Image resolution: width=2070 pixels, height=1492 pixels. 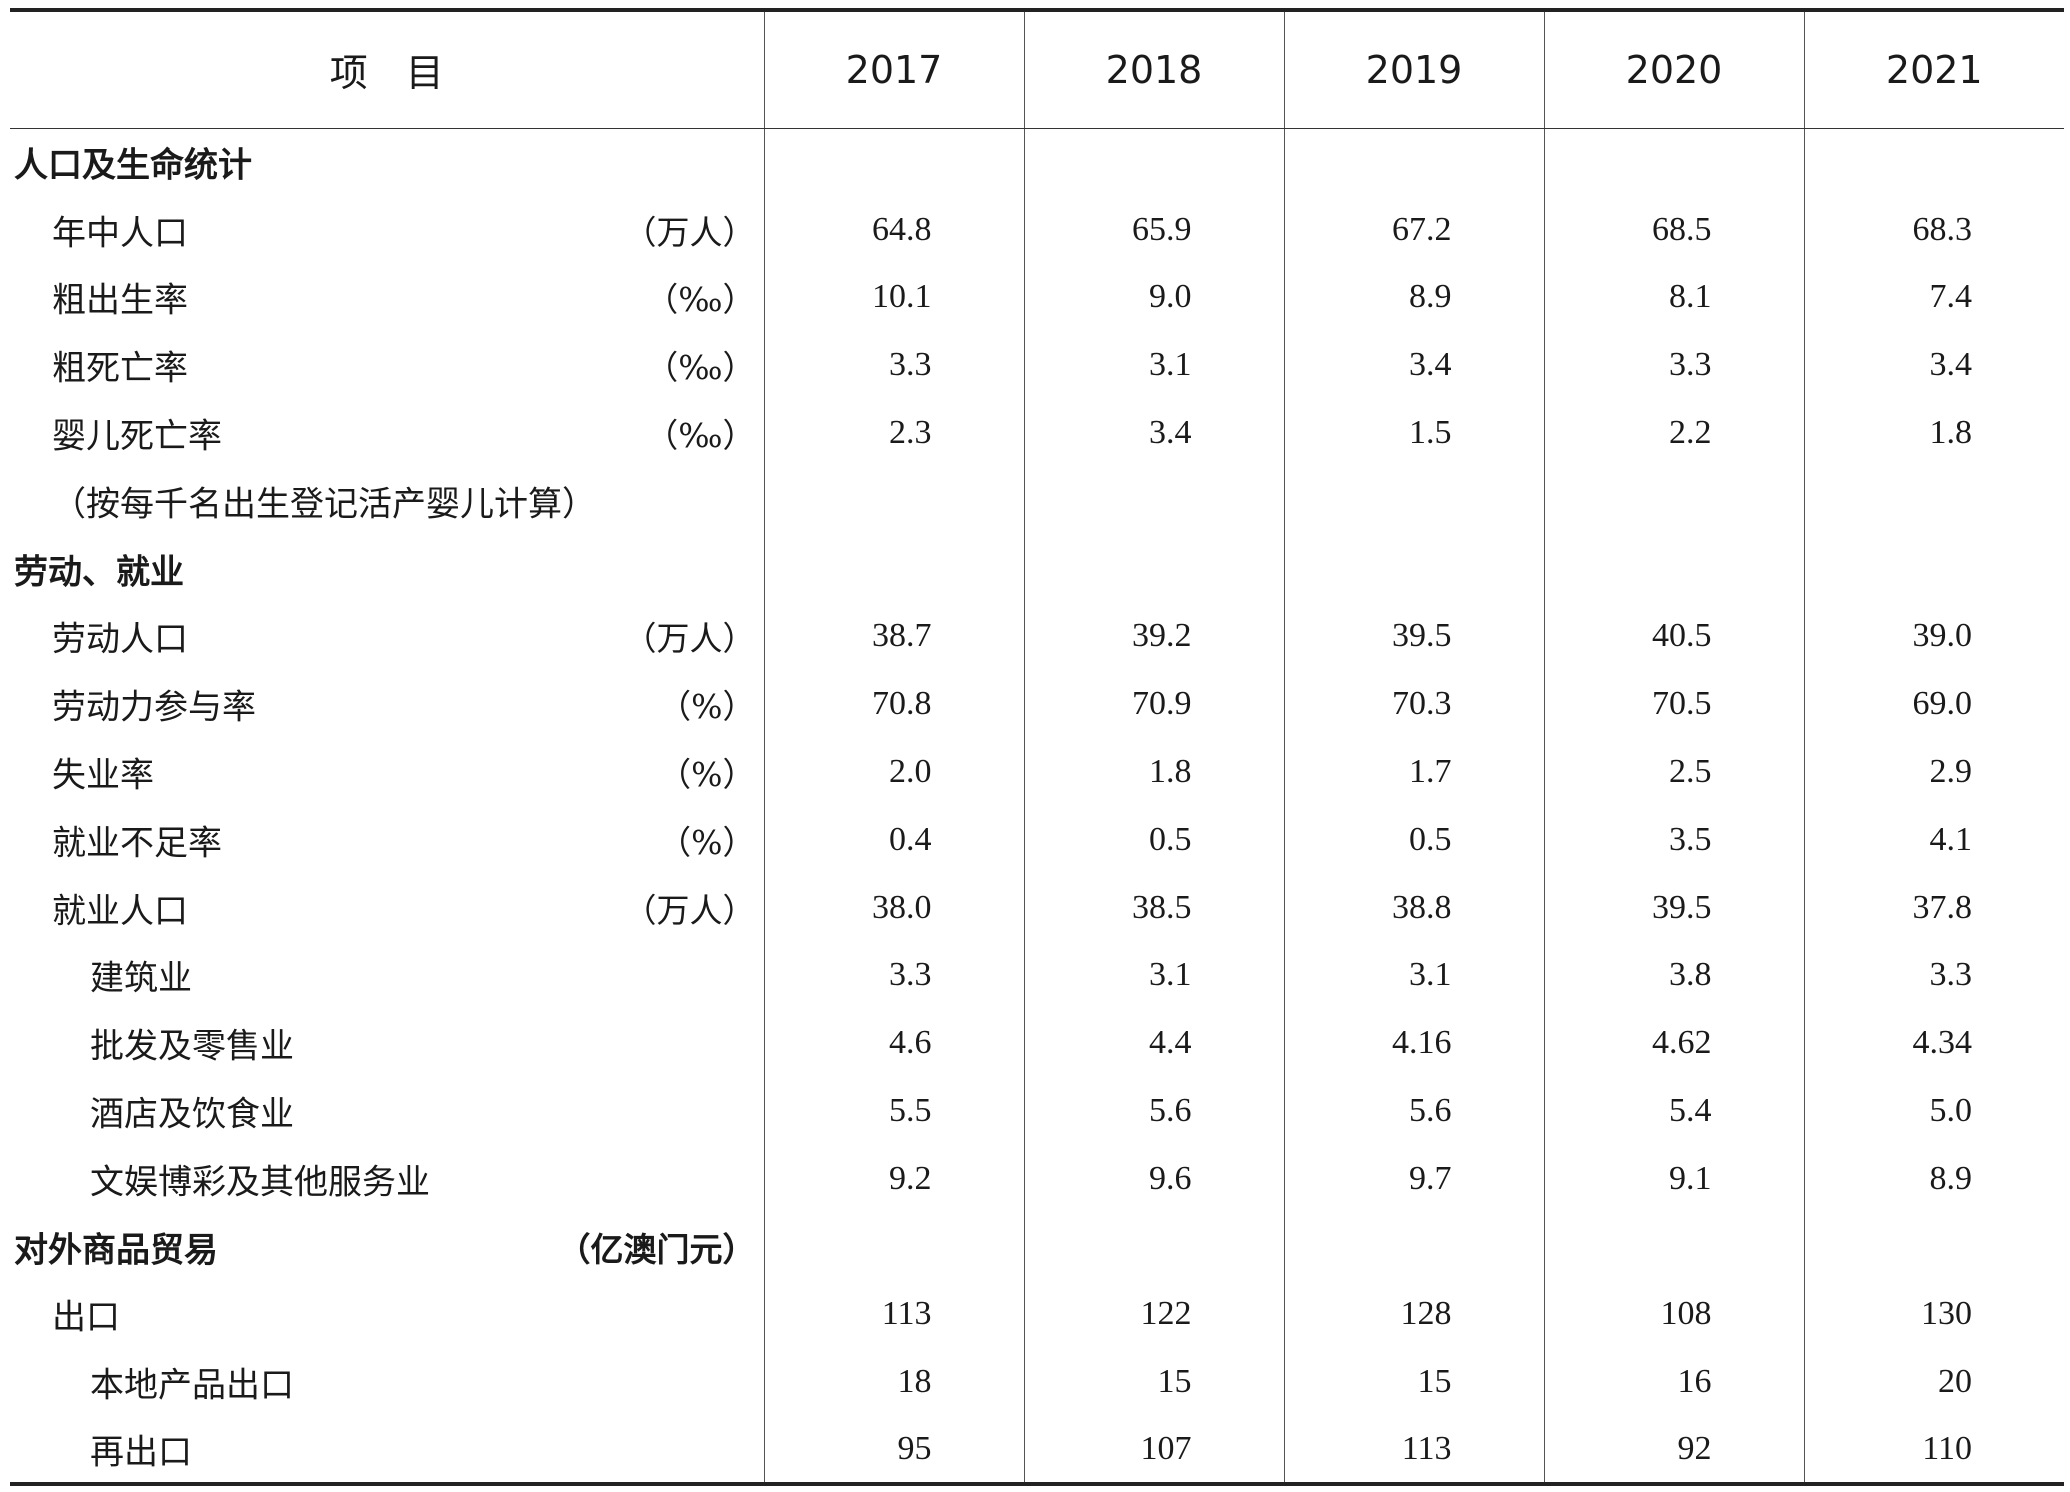 I want to click on header-year-2017: 2017, so click(x=893, y=68).